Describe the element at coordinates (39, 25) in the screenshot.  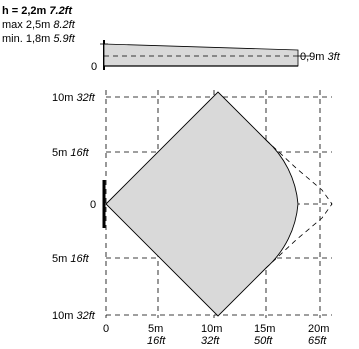
I see `max-height-label: max 2,5m 8.2ft` at that location.